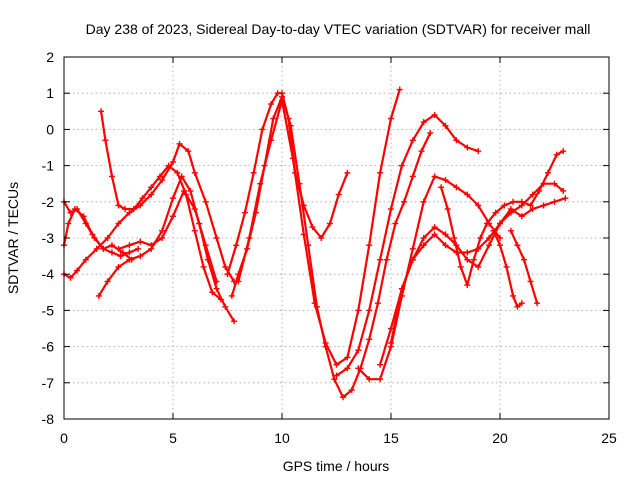 The height and width of the screenshot is (480, 640). Describe the element at coordinates (48, 202) in the screenshot. I see `y-tick-label: -2` at that location.